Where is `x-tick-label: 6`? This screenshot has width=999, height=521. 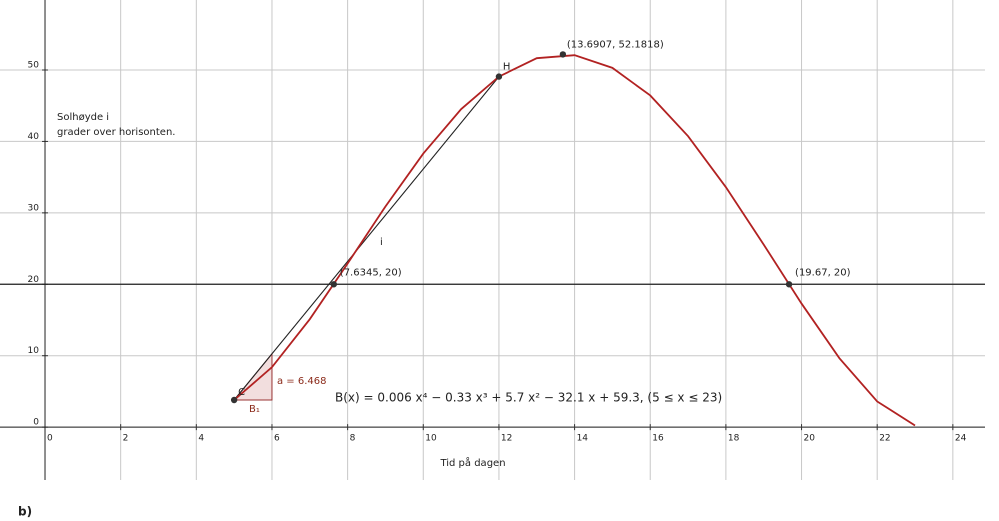 x-tick-label: 6 is located at coordinates (277, 439).